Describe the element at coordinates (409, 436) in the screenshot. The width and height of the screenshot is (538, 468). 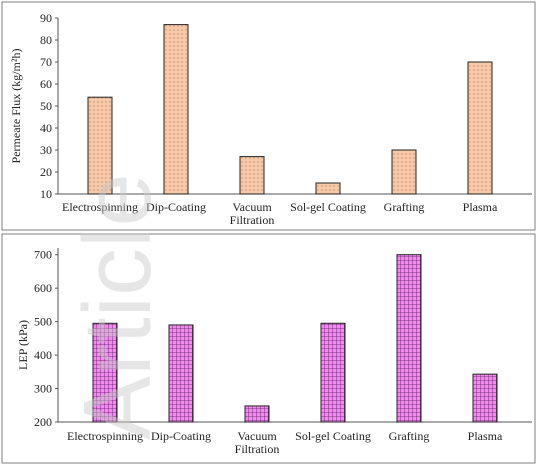
I see `lep-category-label: Grafting` at that location.